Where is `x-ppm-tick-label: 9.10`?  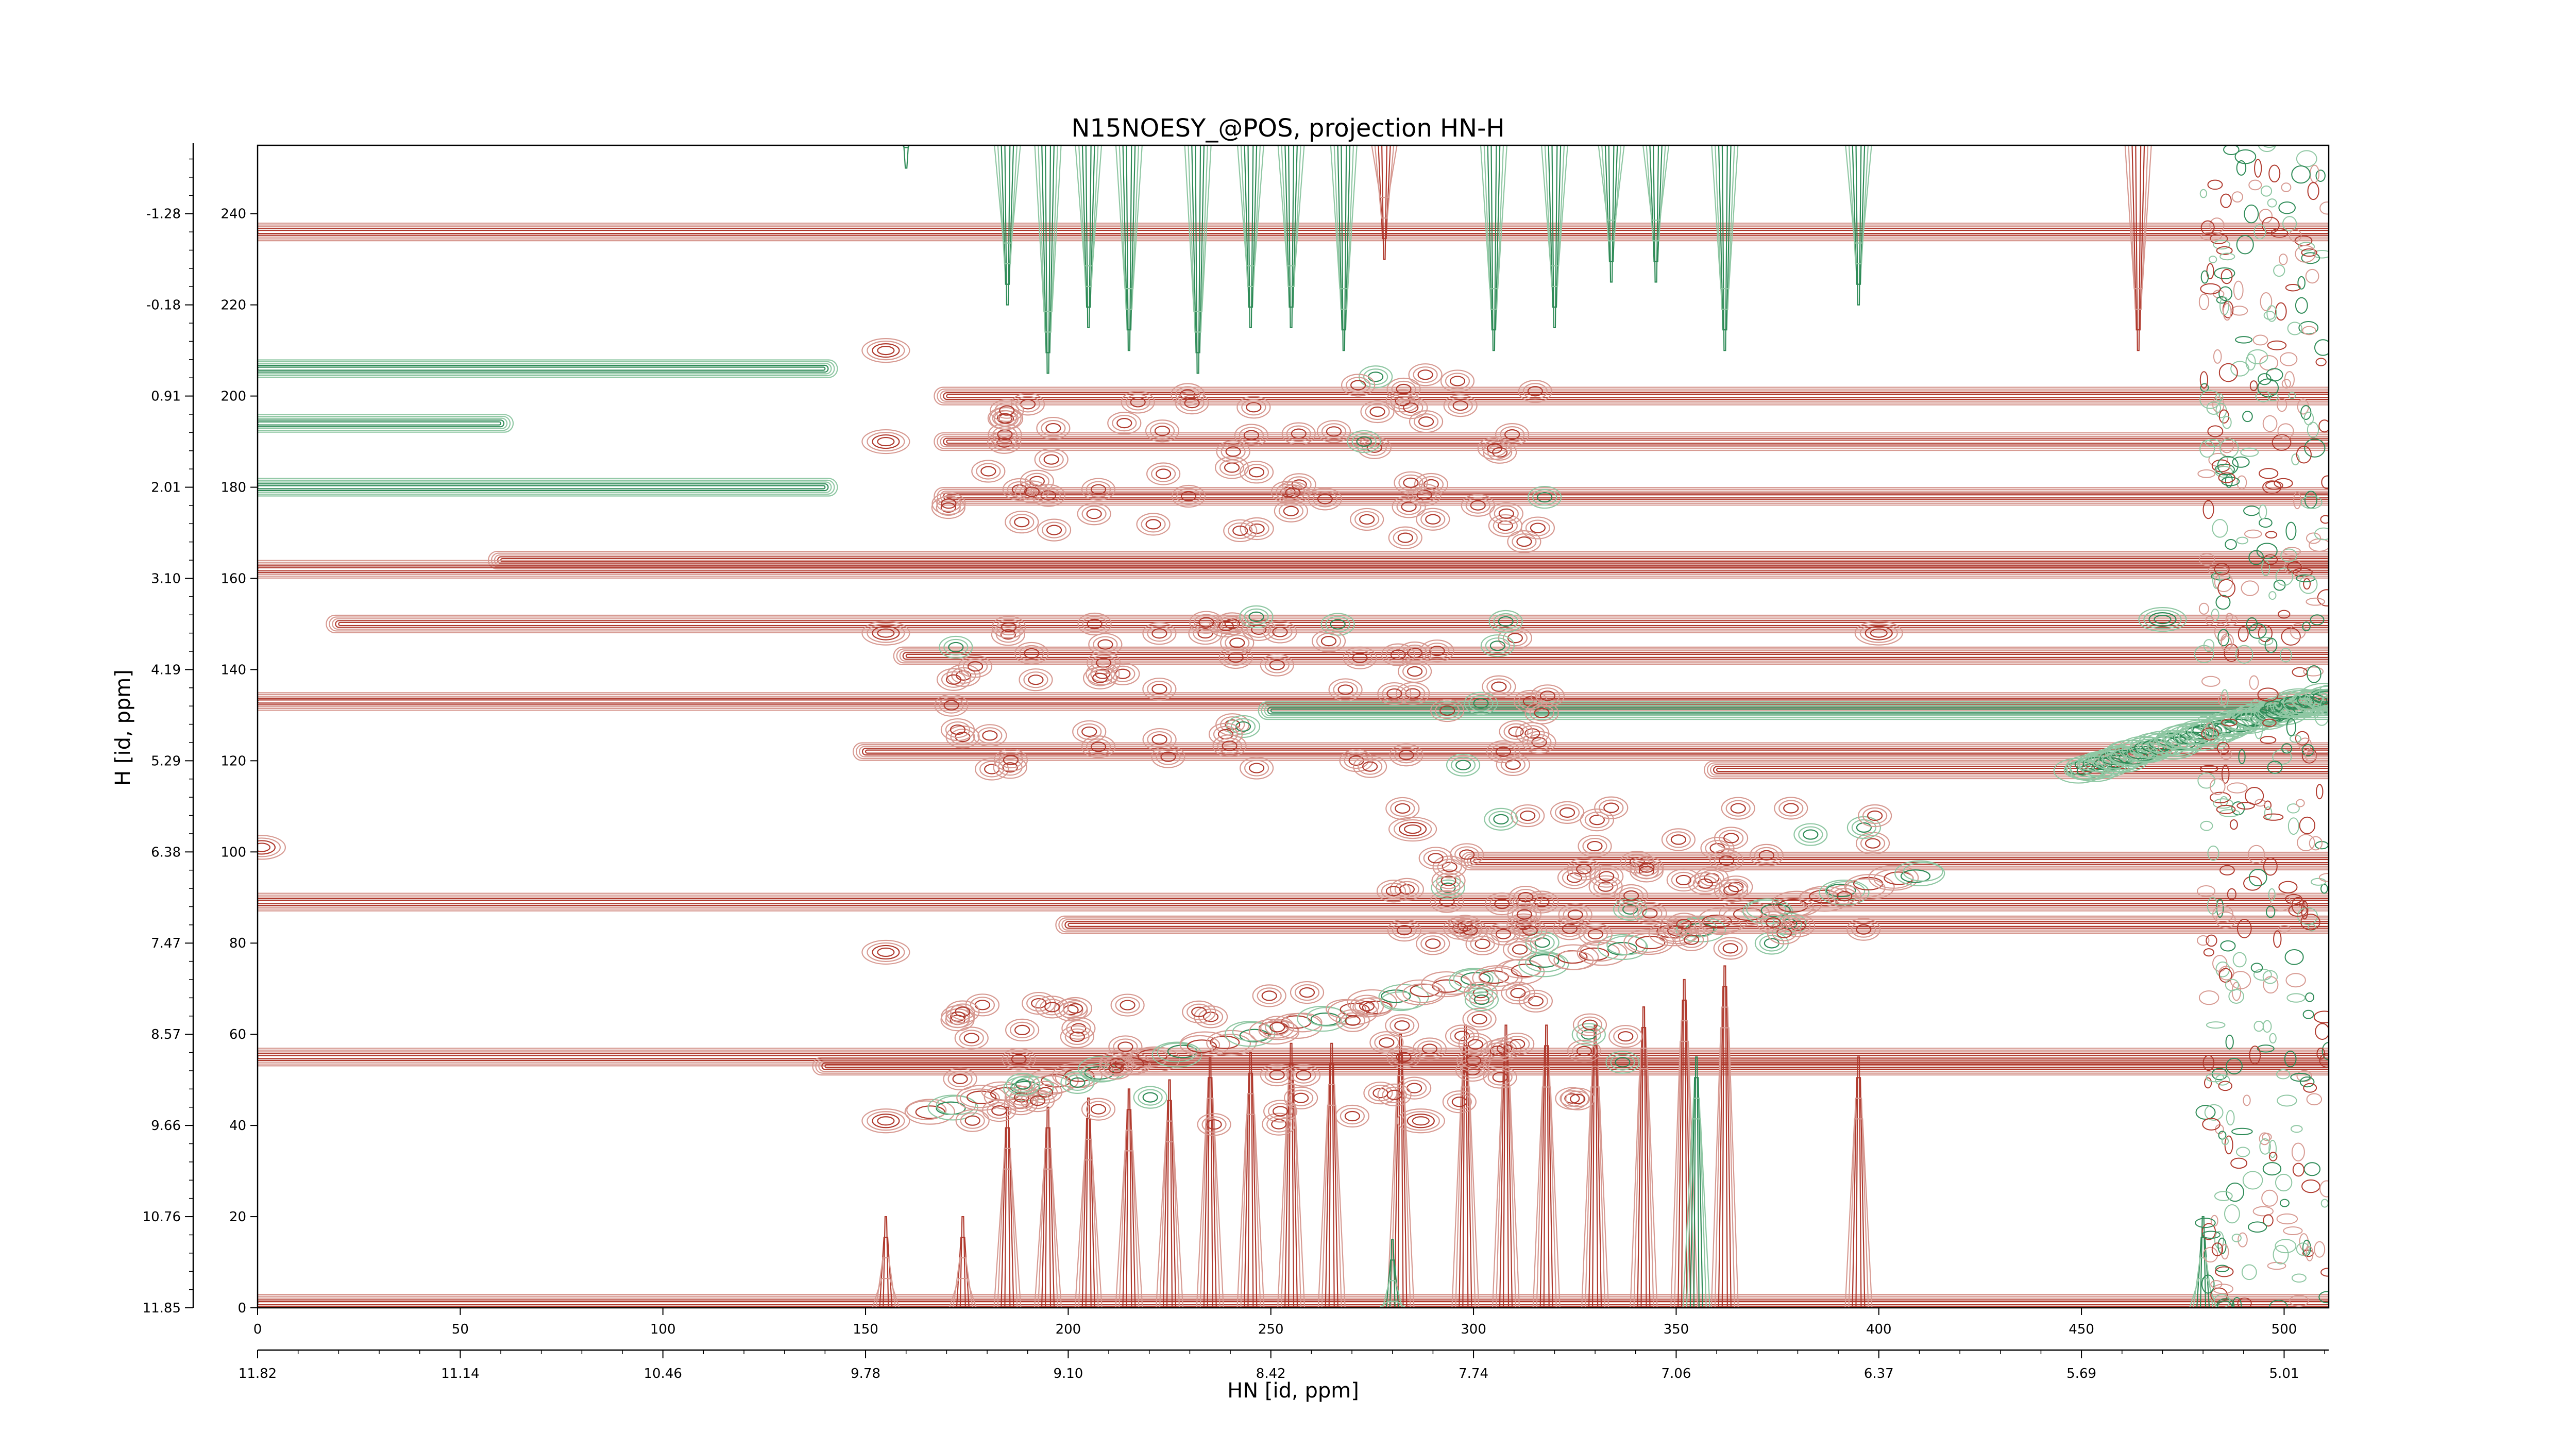 x-ppm-tick-label: 9.10 is located at coordinates (1068, 1373).